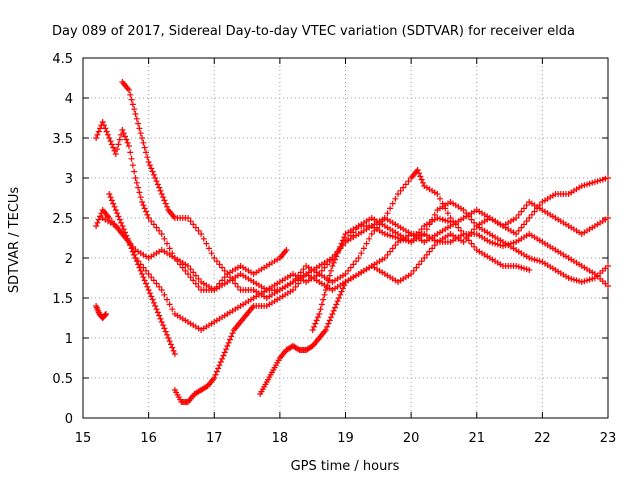 This screenshot has width=640, height=480. What do you see at coordinates (62, 139) in the screenshot?
I see `y-tick-label: 3.5` at bounding box center [62, 139].